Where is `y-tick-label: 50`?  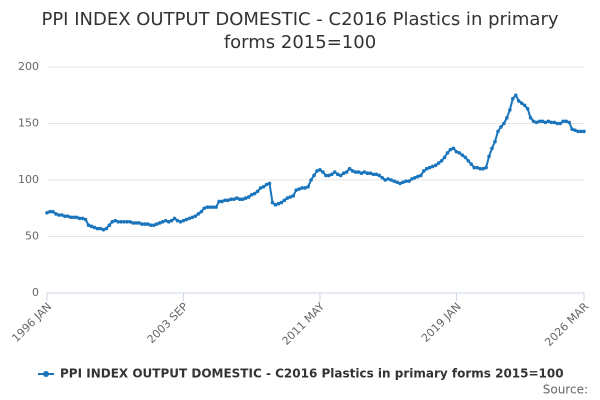
y-tick-label: 50 is located at coordinates (32, 236).